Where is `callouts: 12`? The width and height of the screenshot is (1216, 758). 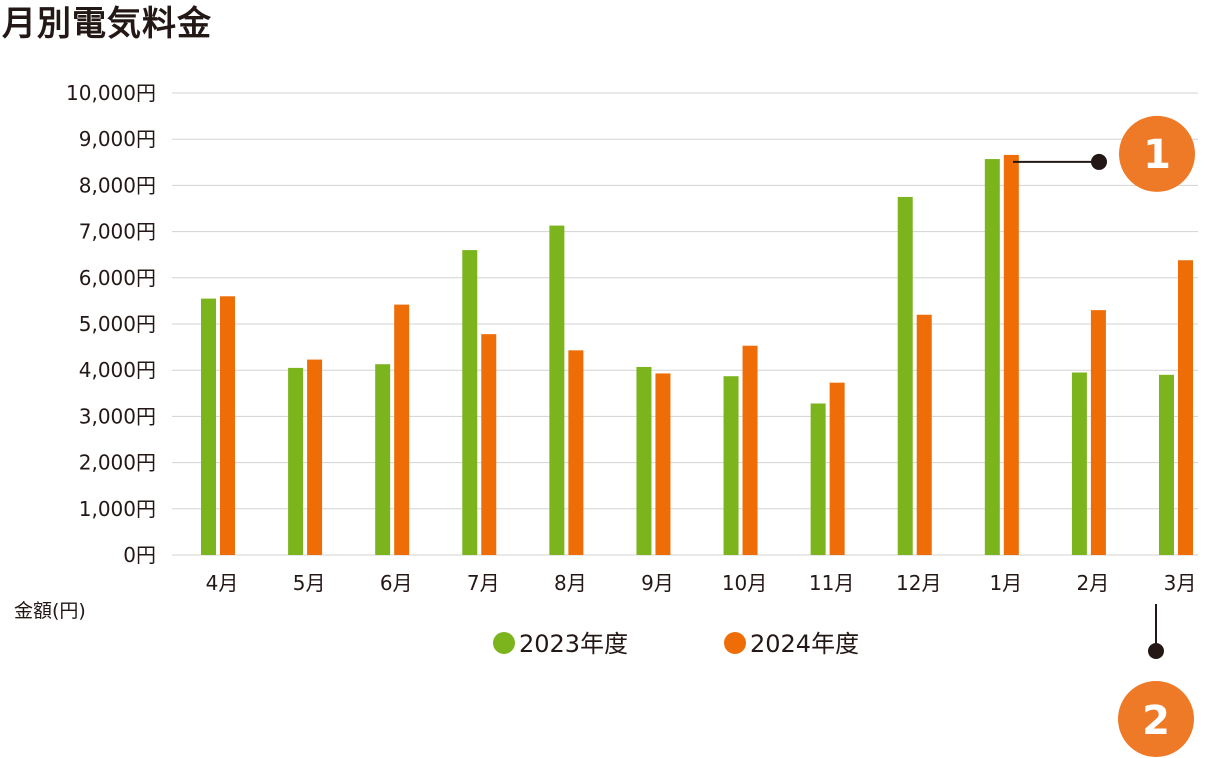
callouts: 12 is located at coordinates (1104, 436).